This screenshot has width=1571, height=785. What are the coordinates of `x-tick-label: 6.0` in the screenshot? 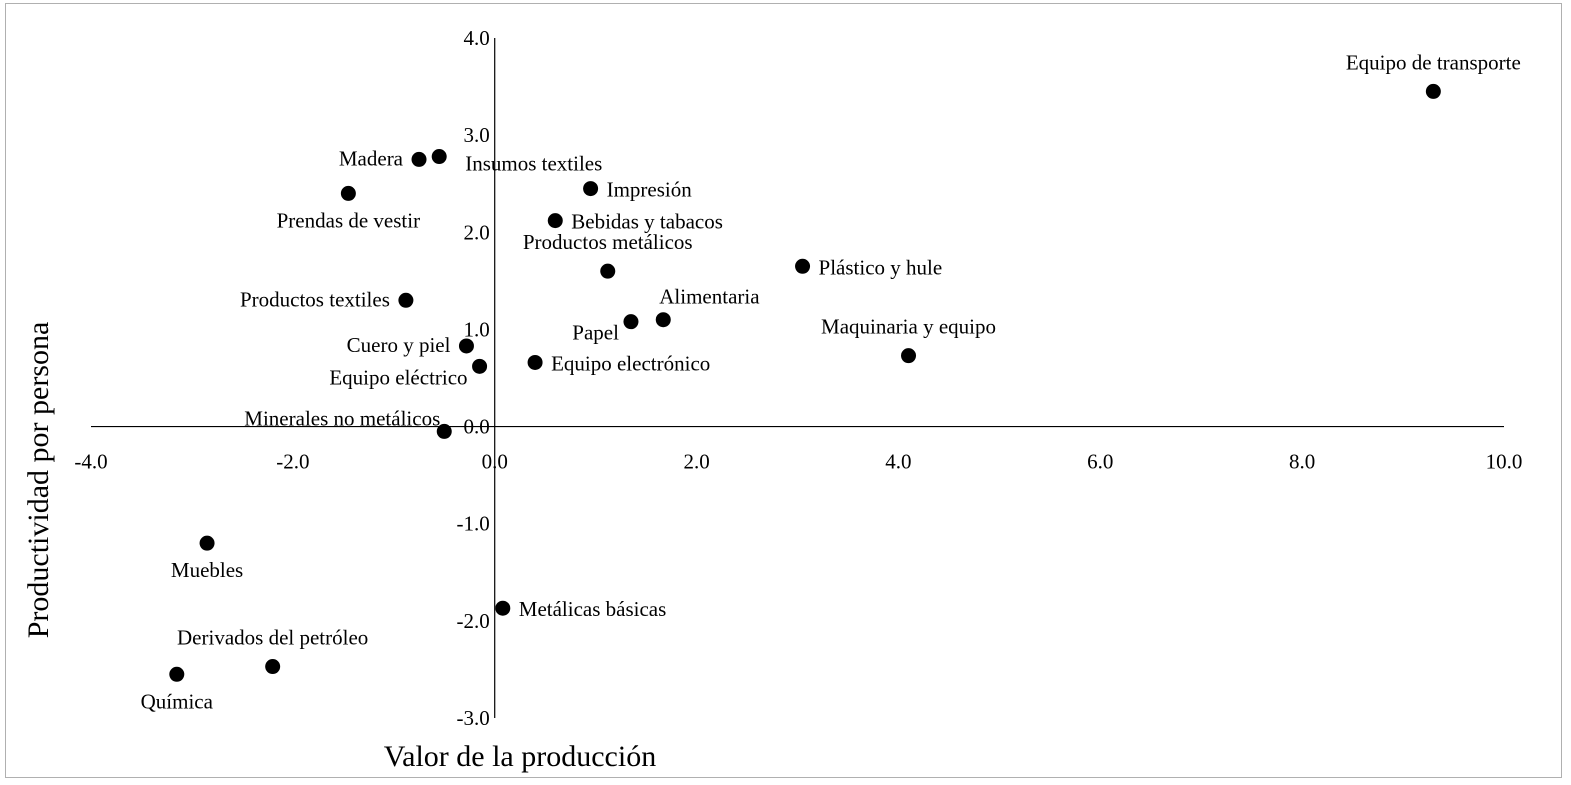 It's located at (1100, 462).